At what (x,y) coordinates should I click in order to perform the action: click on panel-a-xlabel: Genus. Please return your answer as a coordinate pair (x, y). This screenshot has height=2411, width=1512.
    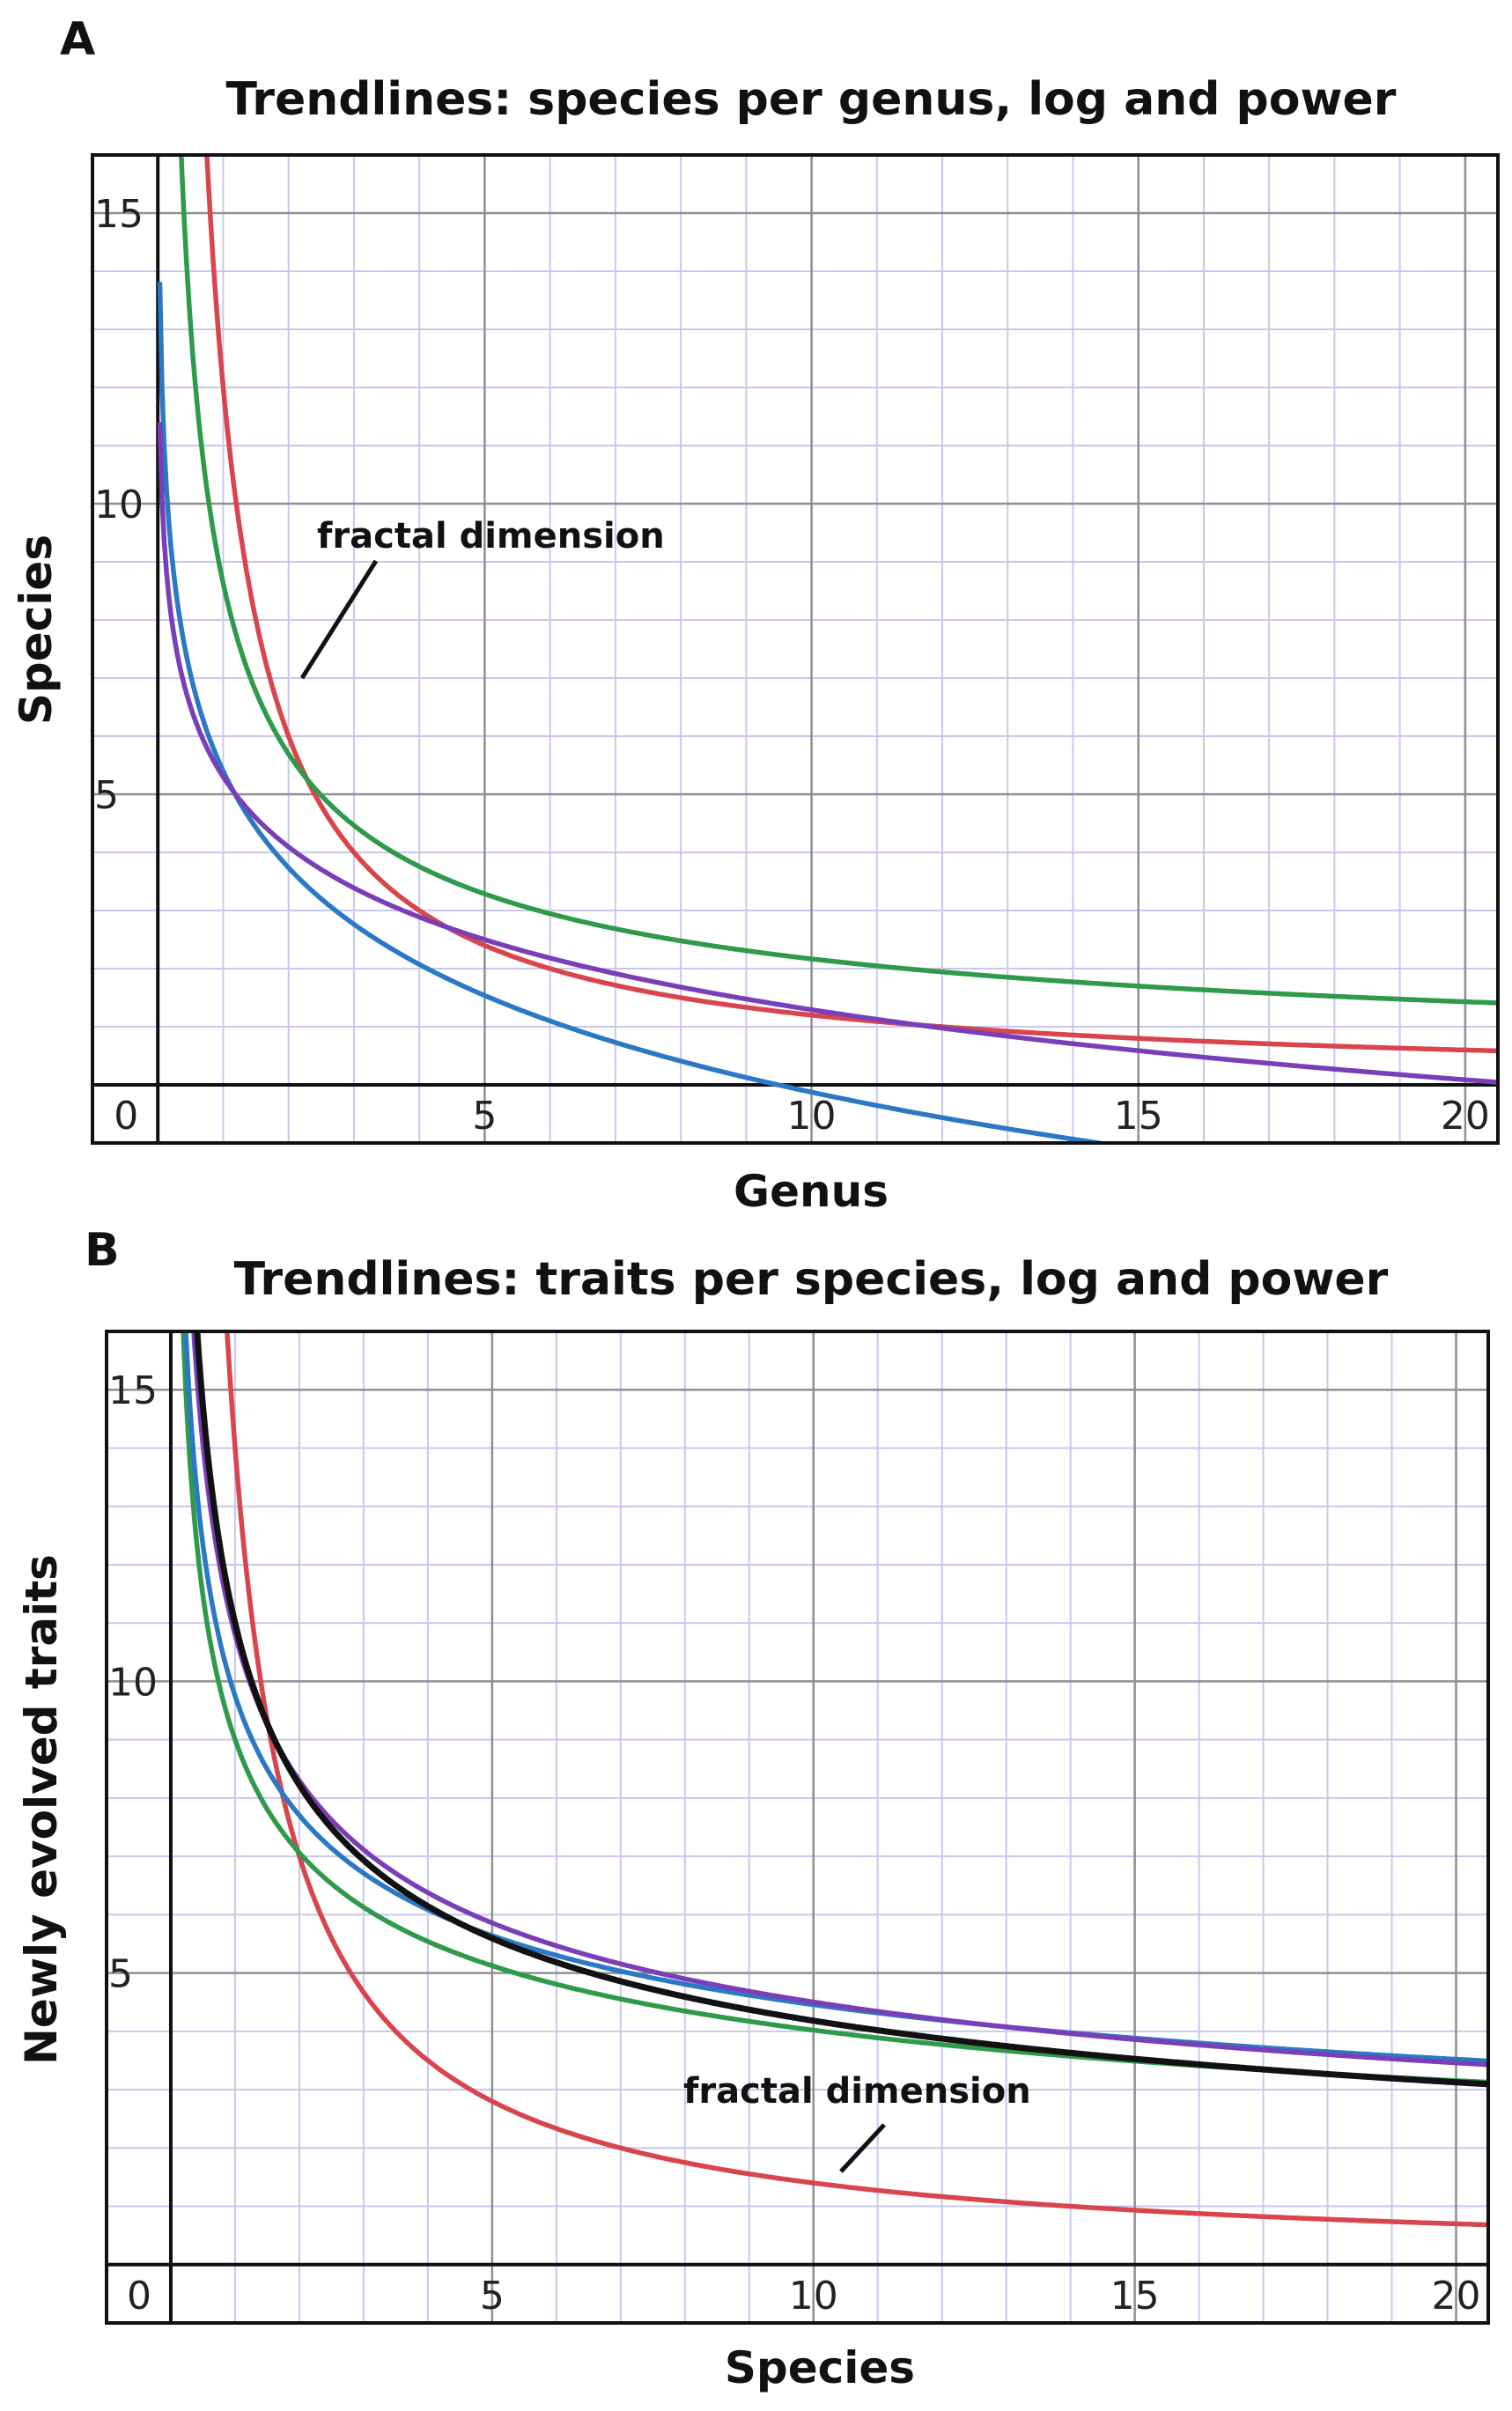
    Looking at the image, I should click on (811, 1191).